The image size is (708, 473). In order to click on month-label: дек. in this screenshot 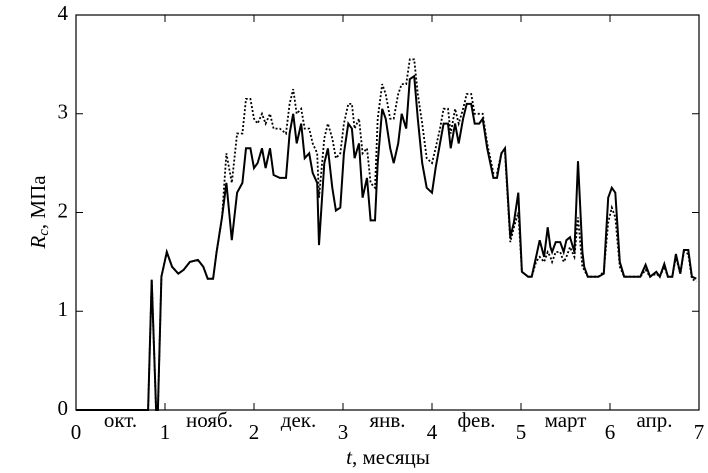, I will do `click(298, 420)`.